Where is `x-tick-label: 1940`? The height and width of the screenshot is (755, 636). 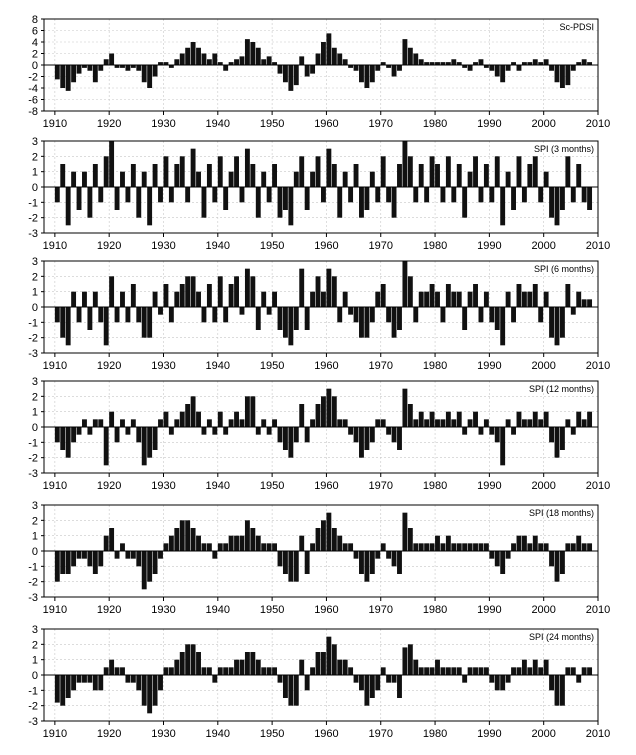
x-tick-label: 1940 is located at coordinates (218, 366).